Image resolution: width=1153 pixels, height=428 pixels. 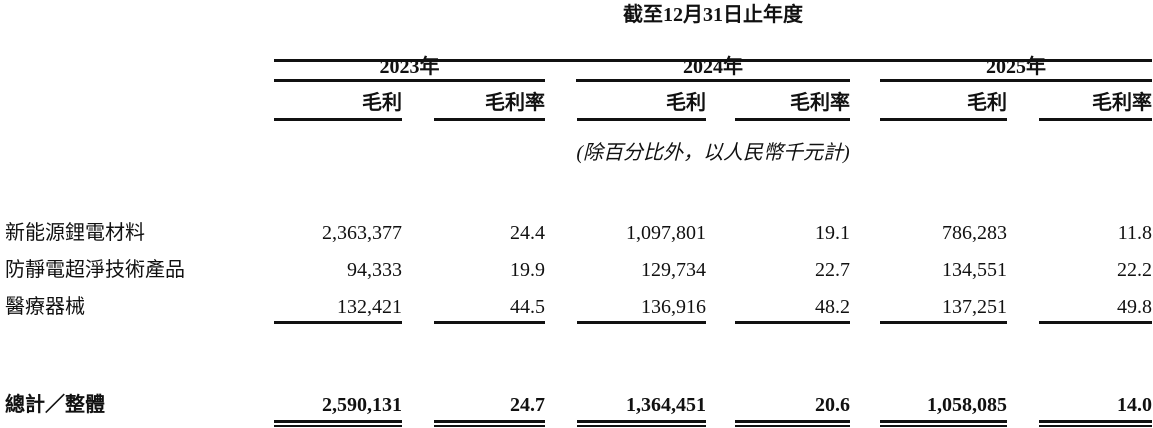 I want to click on total-value: 20.6, so click(x=832, y=405).